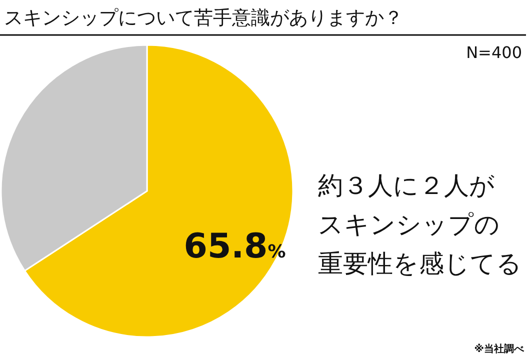  What do you see at coordinates (409, 224) in the screenshot?
I see `annotation: スキンシップの` at bounding box center [409, 224].